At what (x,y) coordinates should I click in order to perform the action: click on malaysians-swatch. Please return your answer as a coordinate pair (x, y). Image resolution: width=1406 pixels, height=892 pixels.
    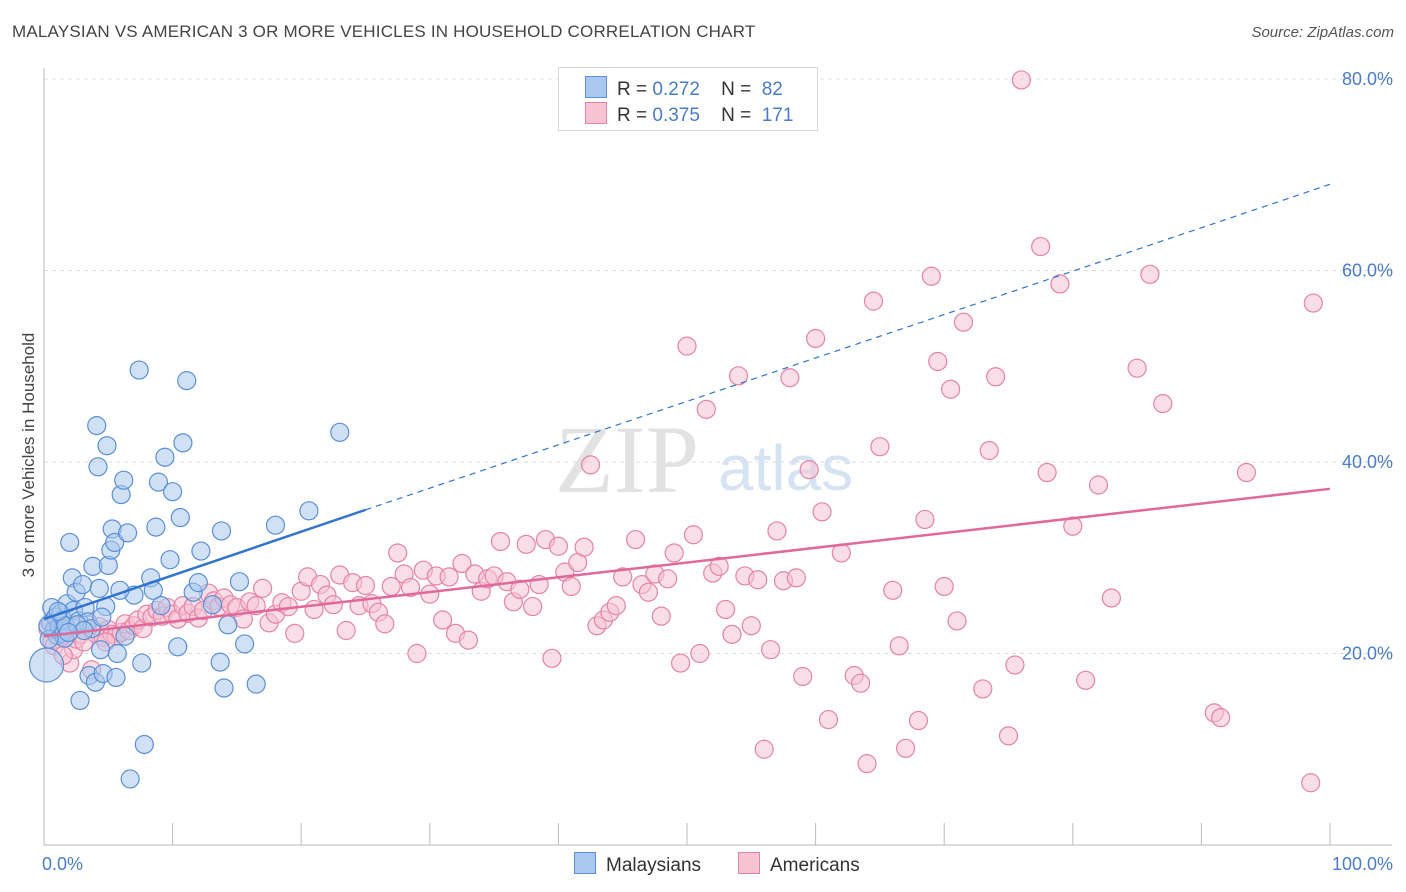
    Looking at the image, I should click on (585, 863).